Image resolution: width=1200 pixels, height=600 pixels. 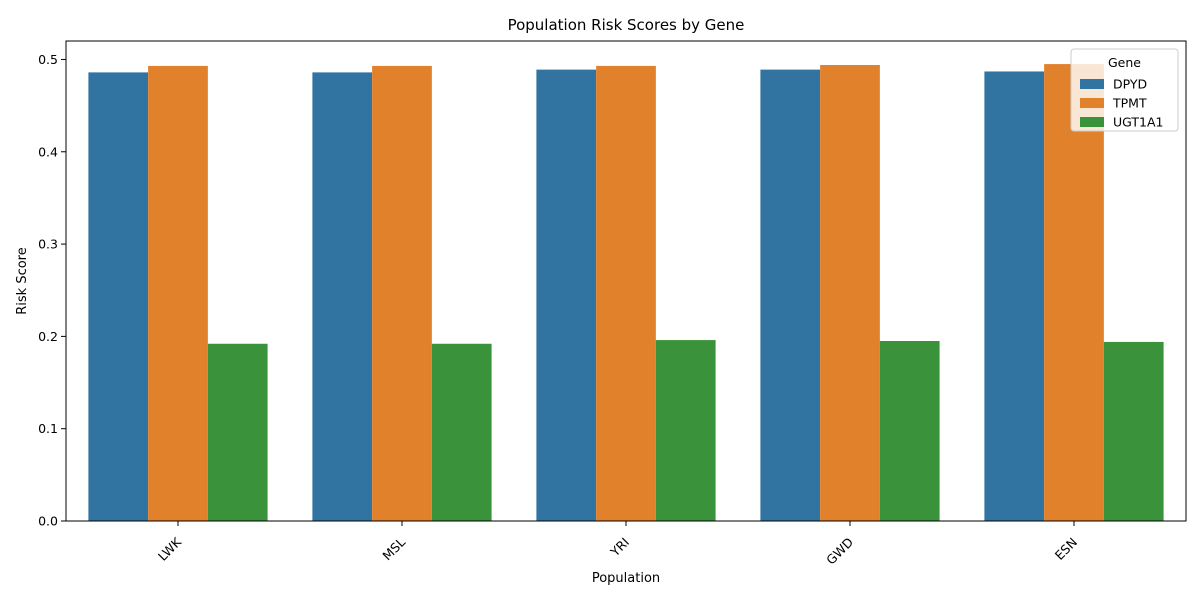 I want to click on legend-label-ugt1a1: UGT1A1, so click(x=1138, y=122).